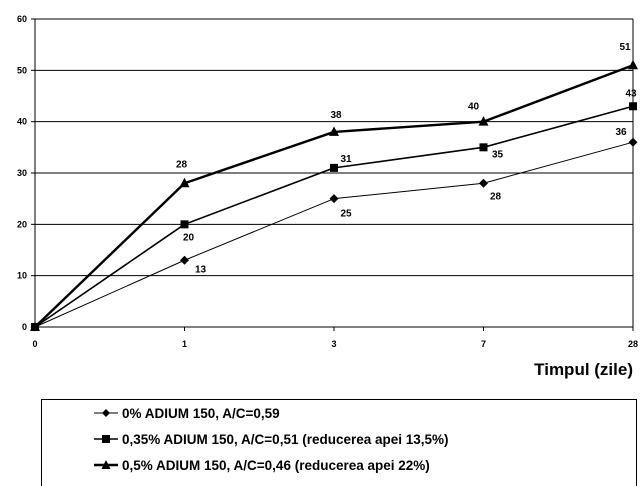 This screenshot has width=644, height=486. Describe the element at coordinates (106, 464) in the screenshot. I see `triangle-marker-icon` at that location.